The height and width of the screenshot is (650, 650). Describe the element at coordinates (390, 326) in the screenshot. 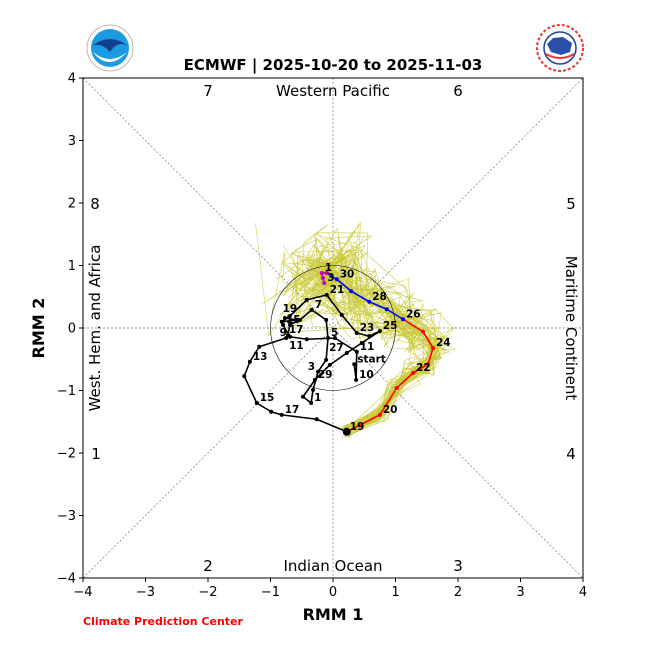

I see `observed-point-label: 25` at that location.